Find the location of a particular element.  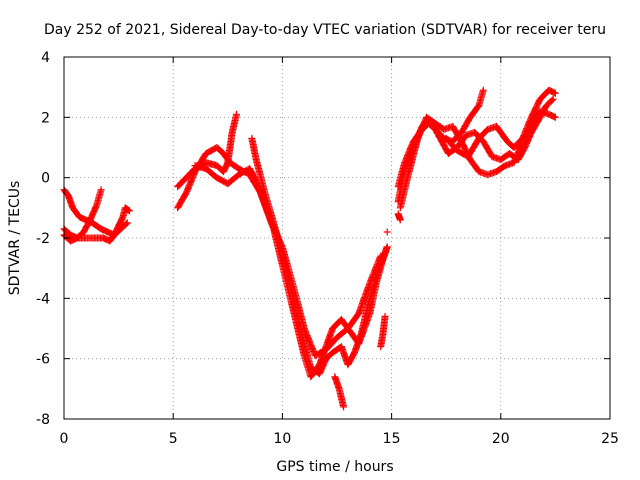

y-axis-title: SDTVAR / TECUs is located at coordinates (15, 238).